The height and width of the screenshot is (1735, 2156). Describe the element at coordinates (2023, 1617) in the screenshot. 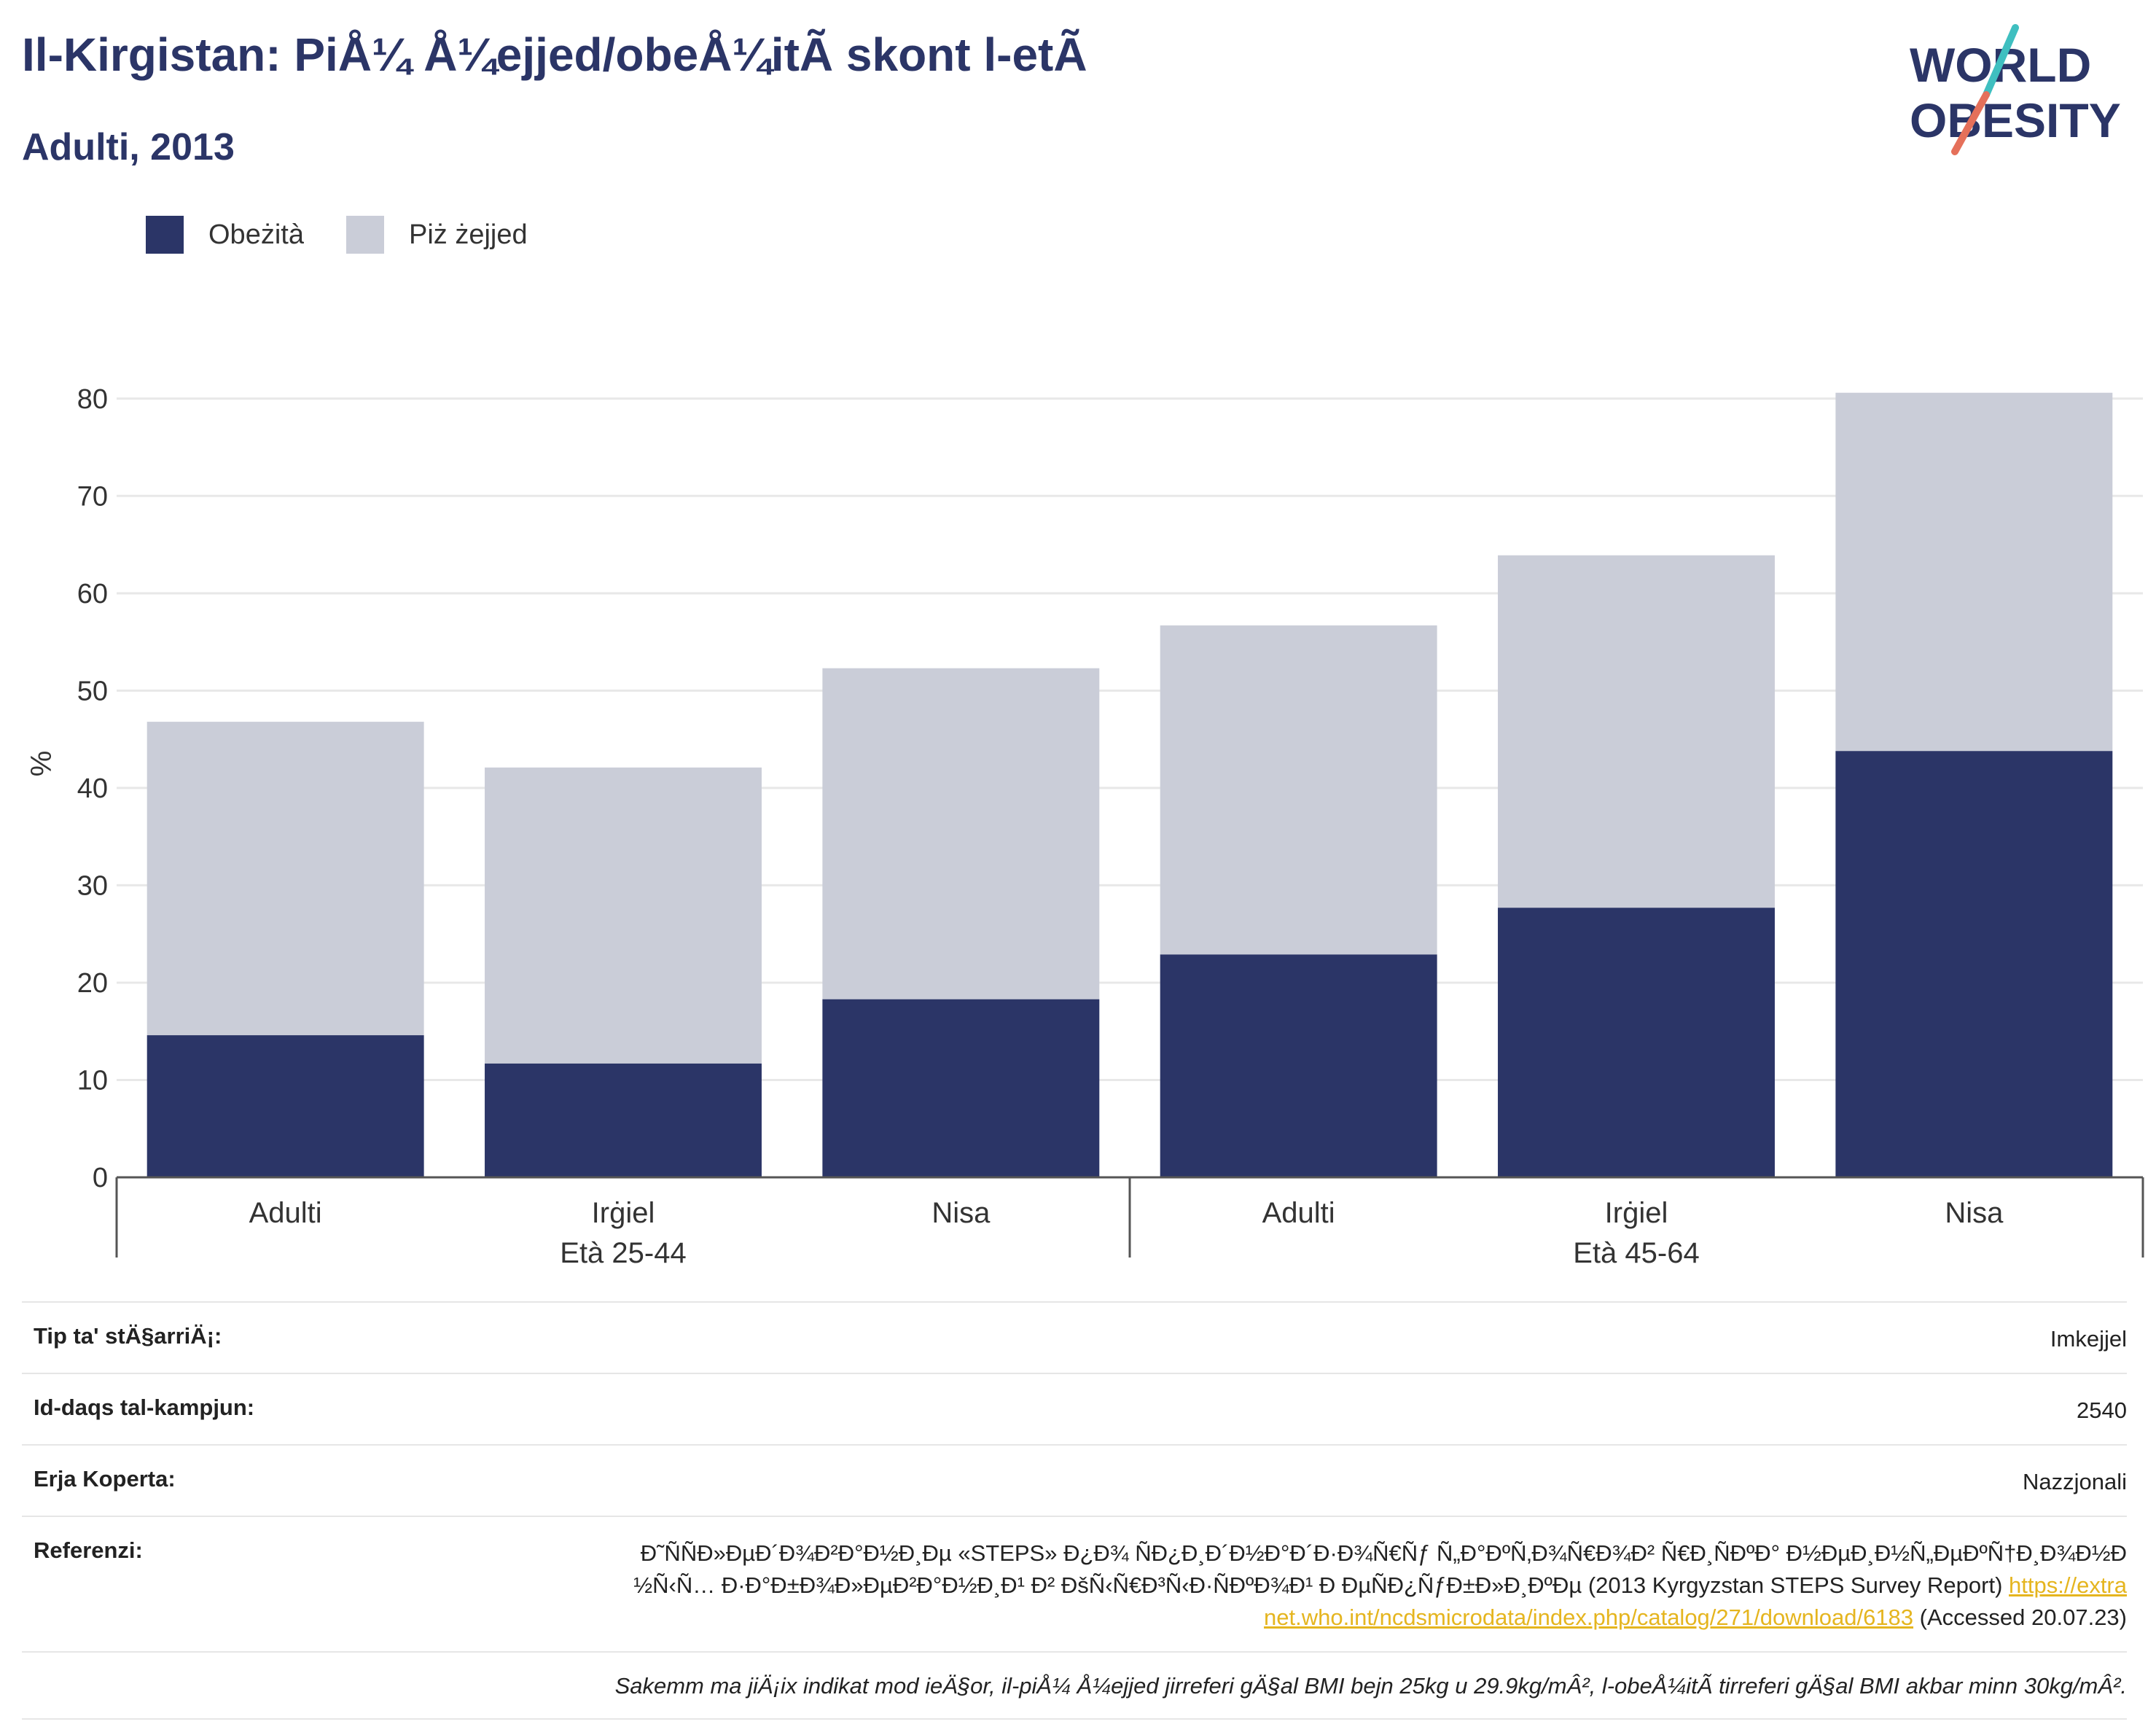

I see `reference-accessed: (Accessed 20.07.23)` at that location.